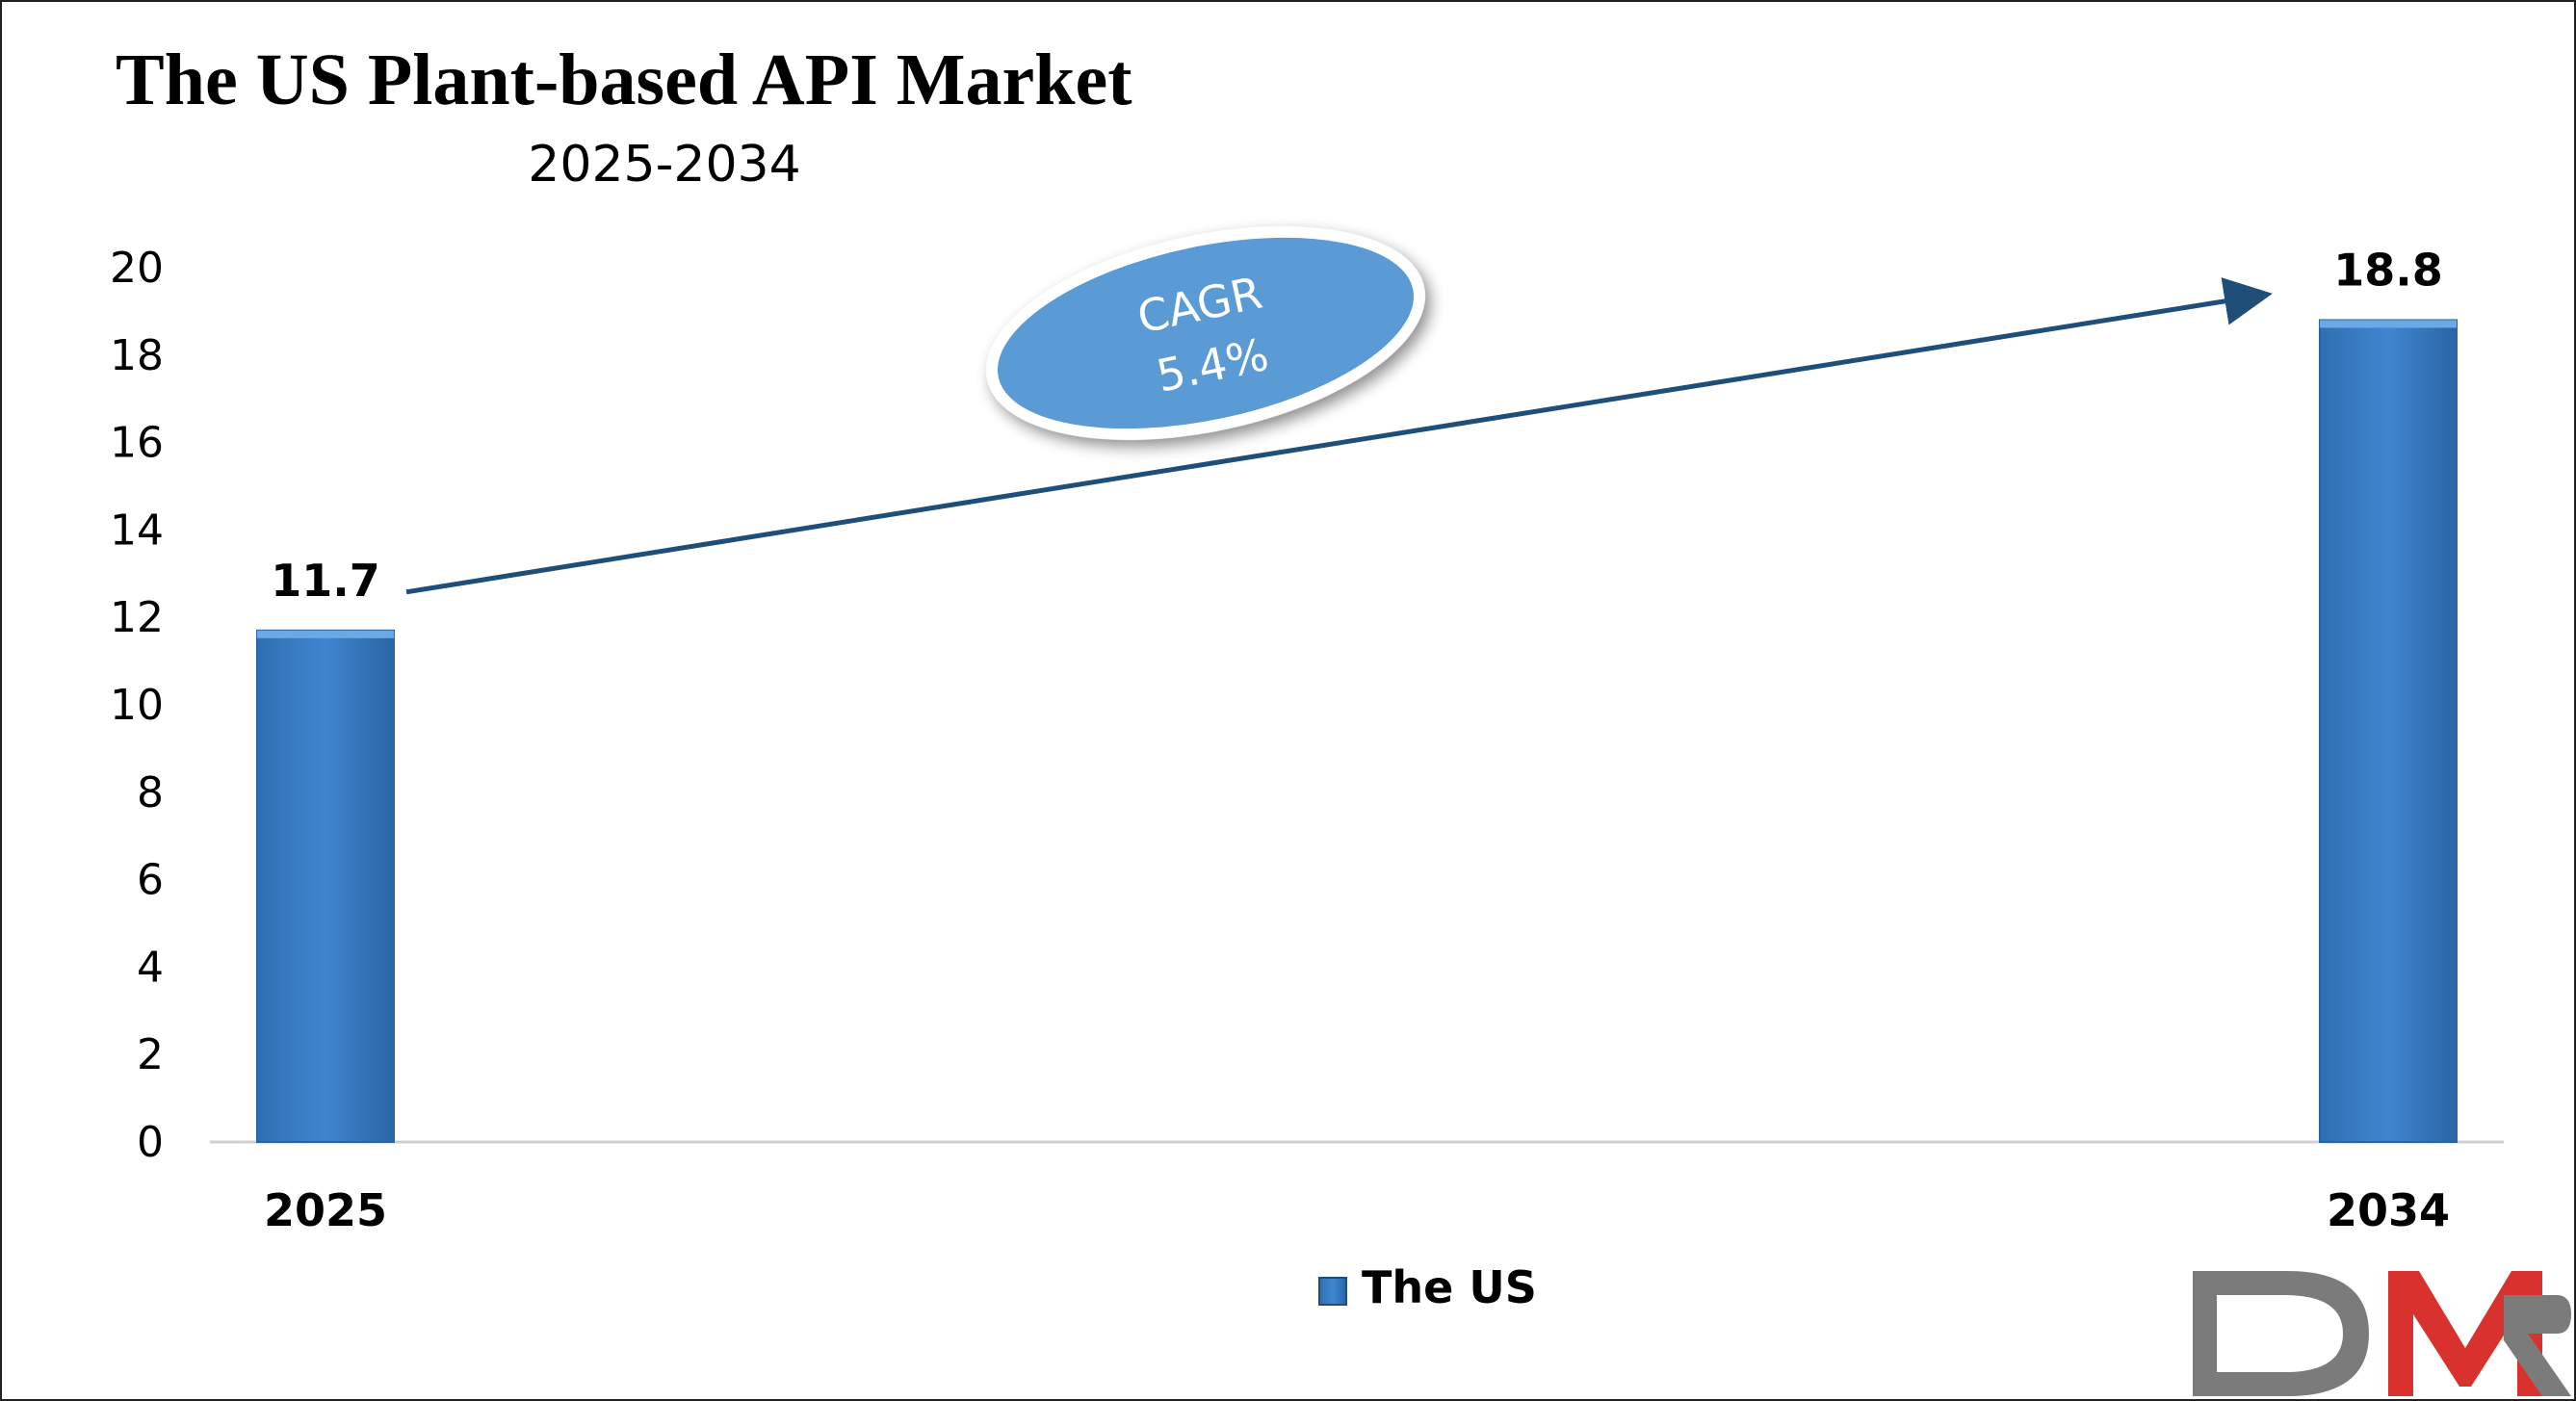 Image resolution: width=2576 pixels, height=1401 pixels. What do you see at coordinates (150, 1143) in the screenshot?
I see `y-tick-label: 0` at bounding box center [150, 1143].